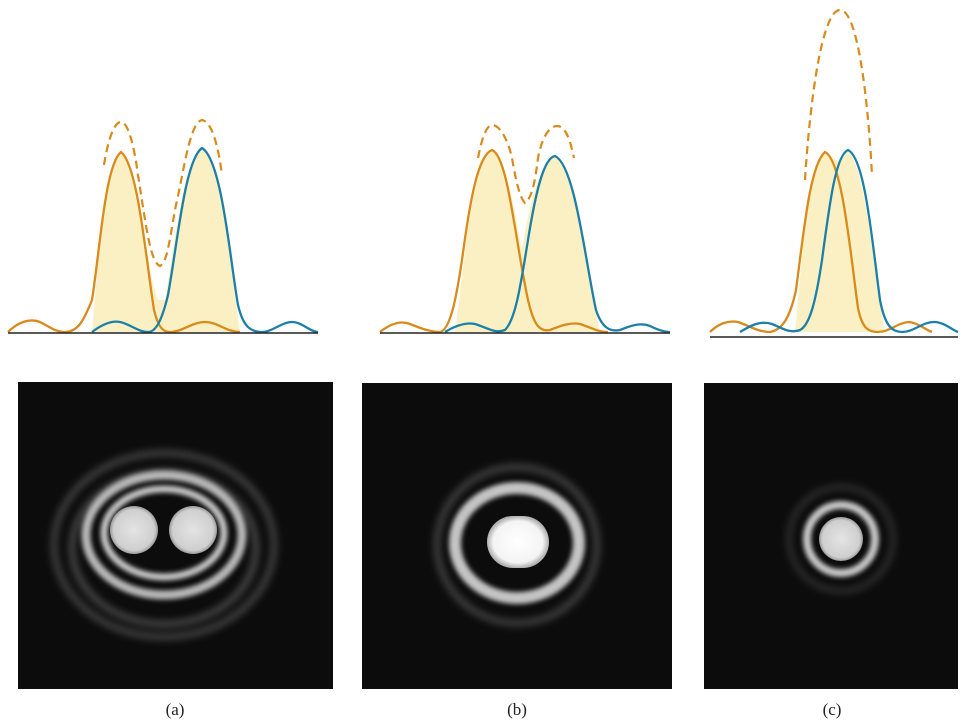 Image resolution: width=963 pixels, height=728 pixels. I want to click on source-2-curve-a, so click(205, 240).